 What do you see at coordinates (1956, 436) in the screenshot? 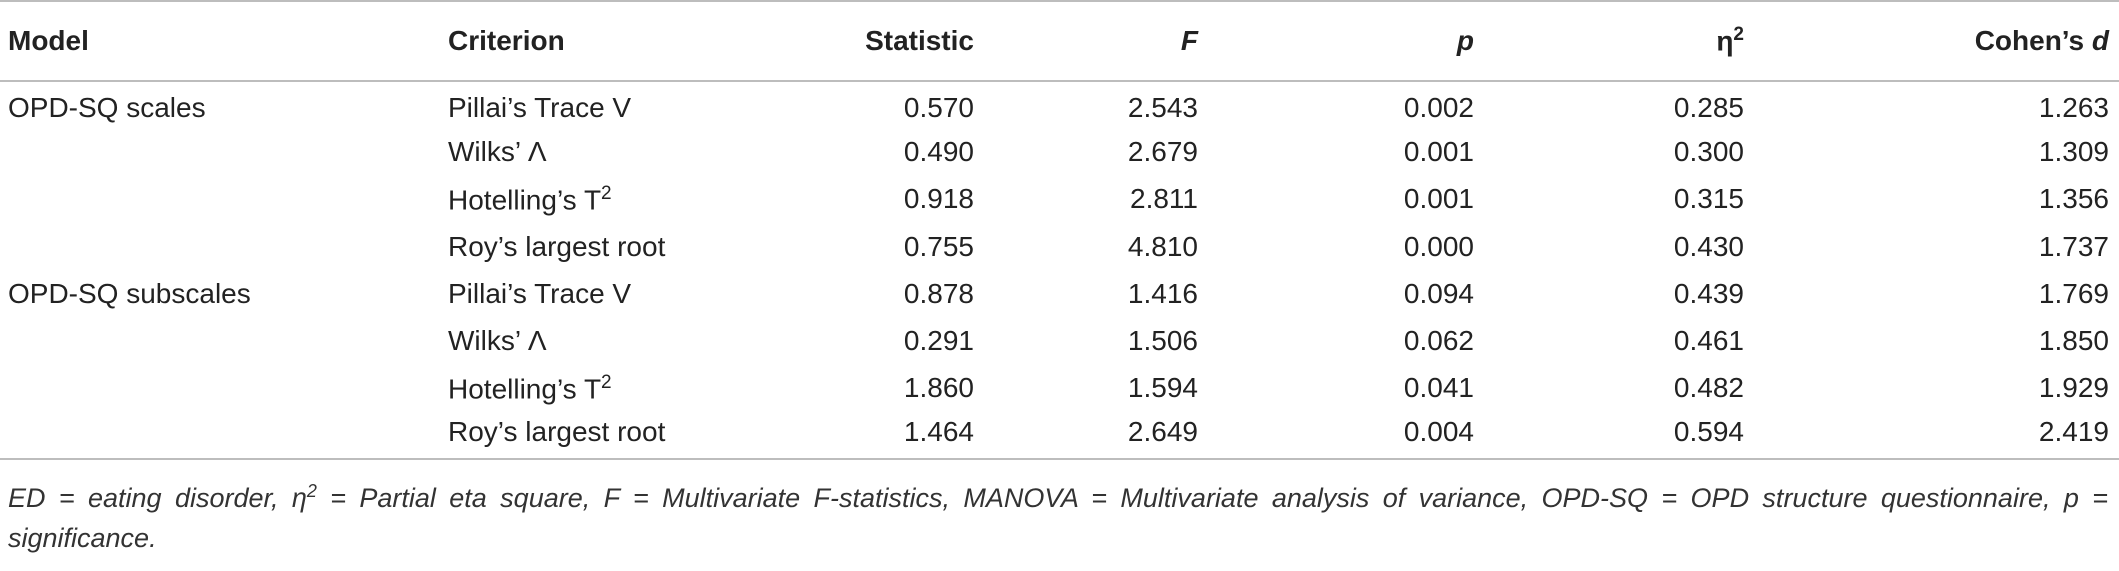
I see `cell-cohens-d: 2.419` at bounding box center [1956, 436].